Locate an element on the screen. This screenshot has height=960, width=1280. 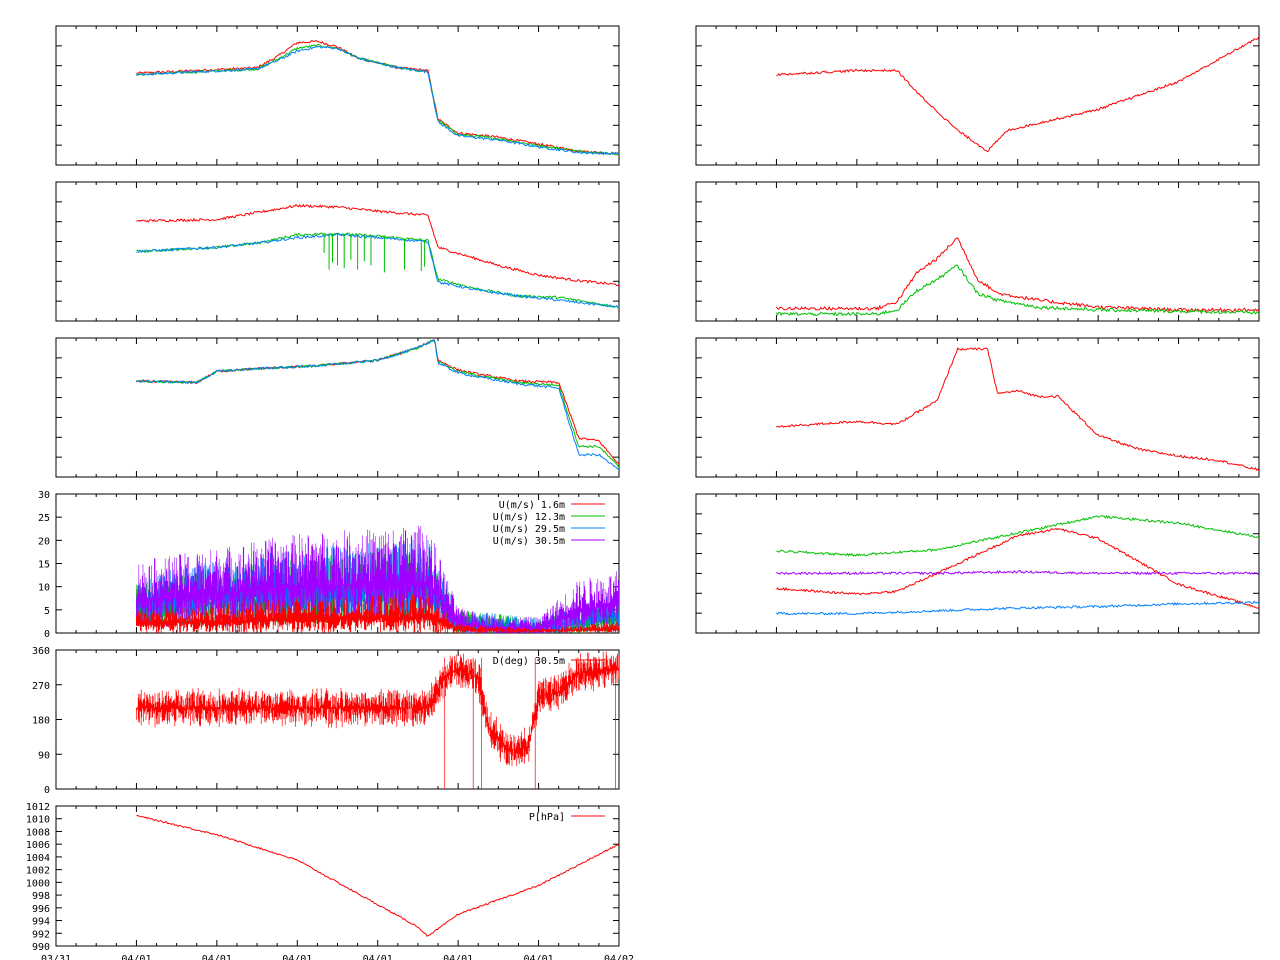
panel-potential-temperature-profile is located at coordinates (337, 407).